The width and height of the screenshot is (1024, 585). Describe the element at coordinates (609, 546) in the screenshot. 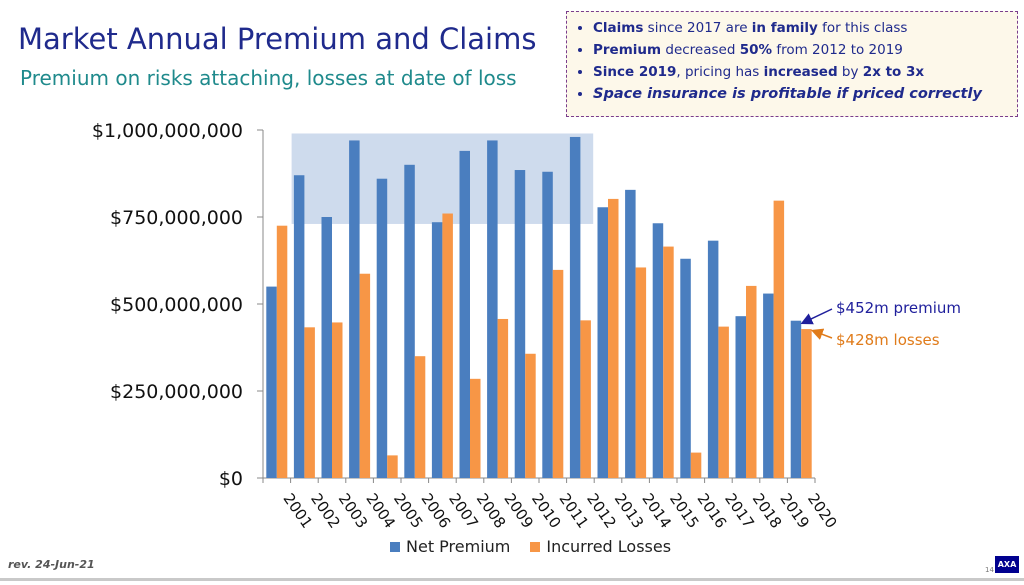

I see `legend-label-losses: Incurred Losses` at that location.